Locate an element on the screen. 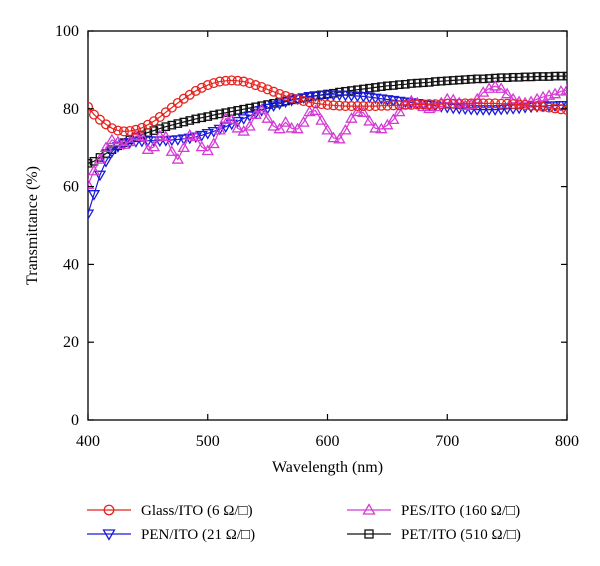 The image size is (600, 566). series-circle is located at coordinates (327, 106).